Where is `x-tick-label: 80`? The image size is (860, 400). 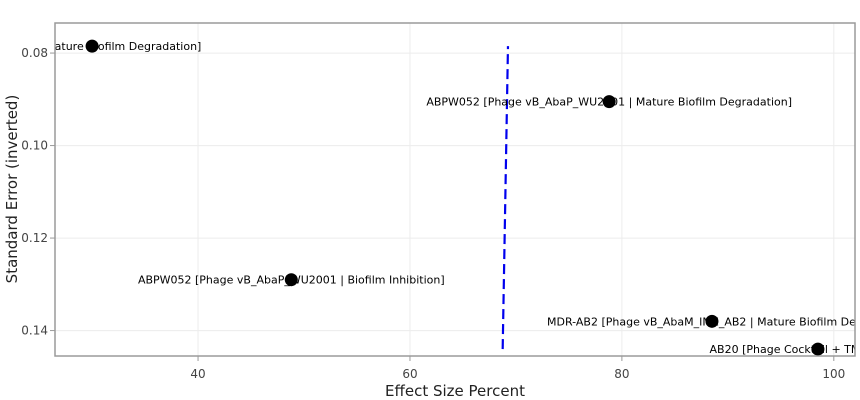 x-tick-label: 80 is located at coordinates (621, 374).